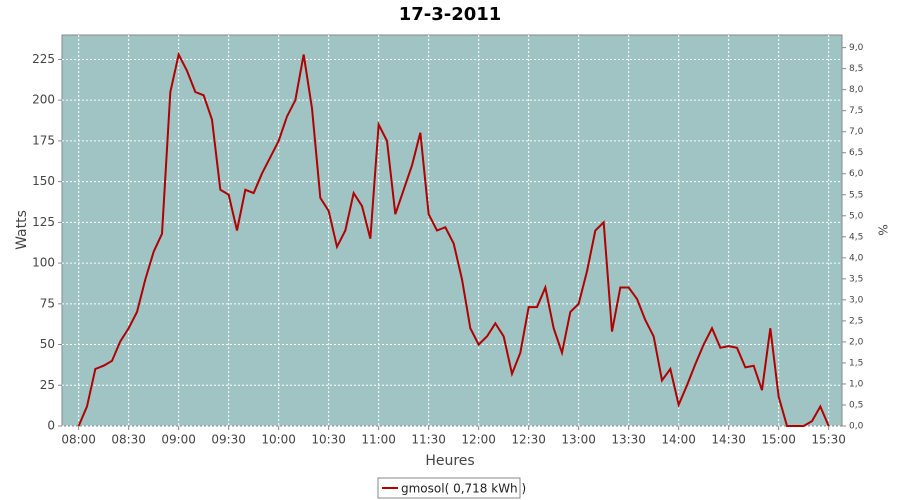 The height and width of the screenshot is (500, 900). Describe the element at coordinates (856, 69) in the screenshot. I see `y2-tick-label: 8,5` at that location.